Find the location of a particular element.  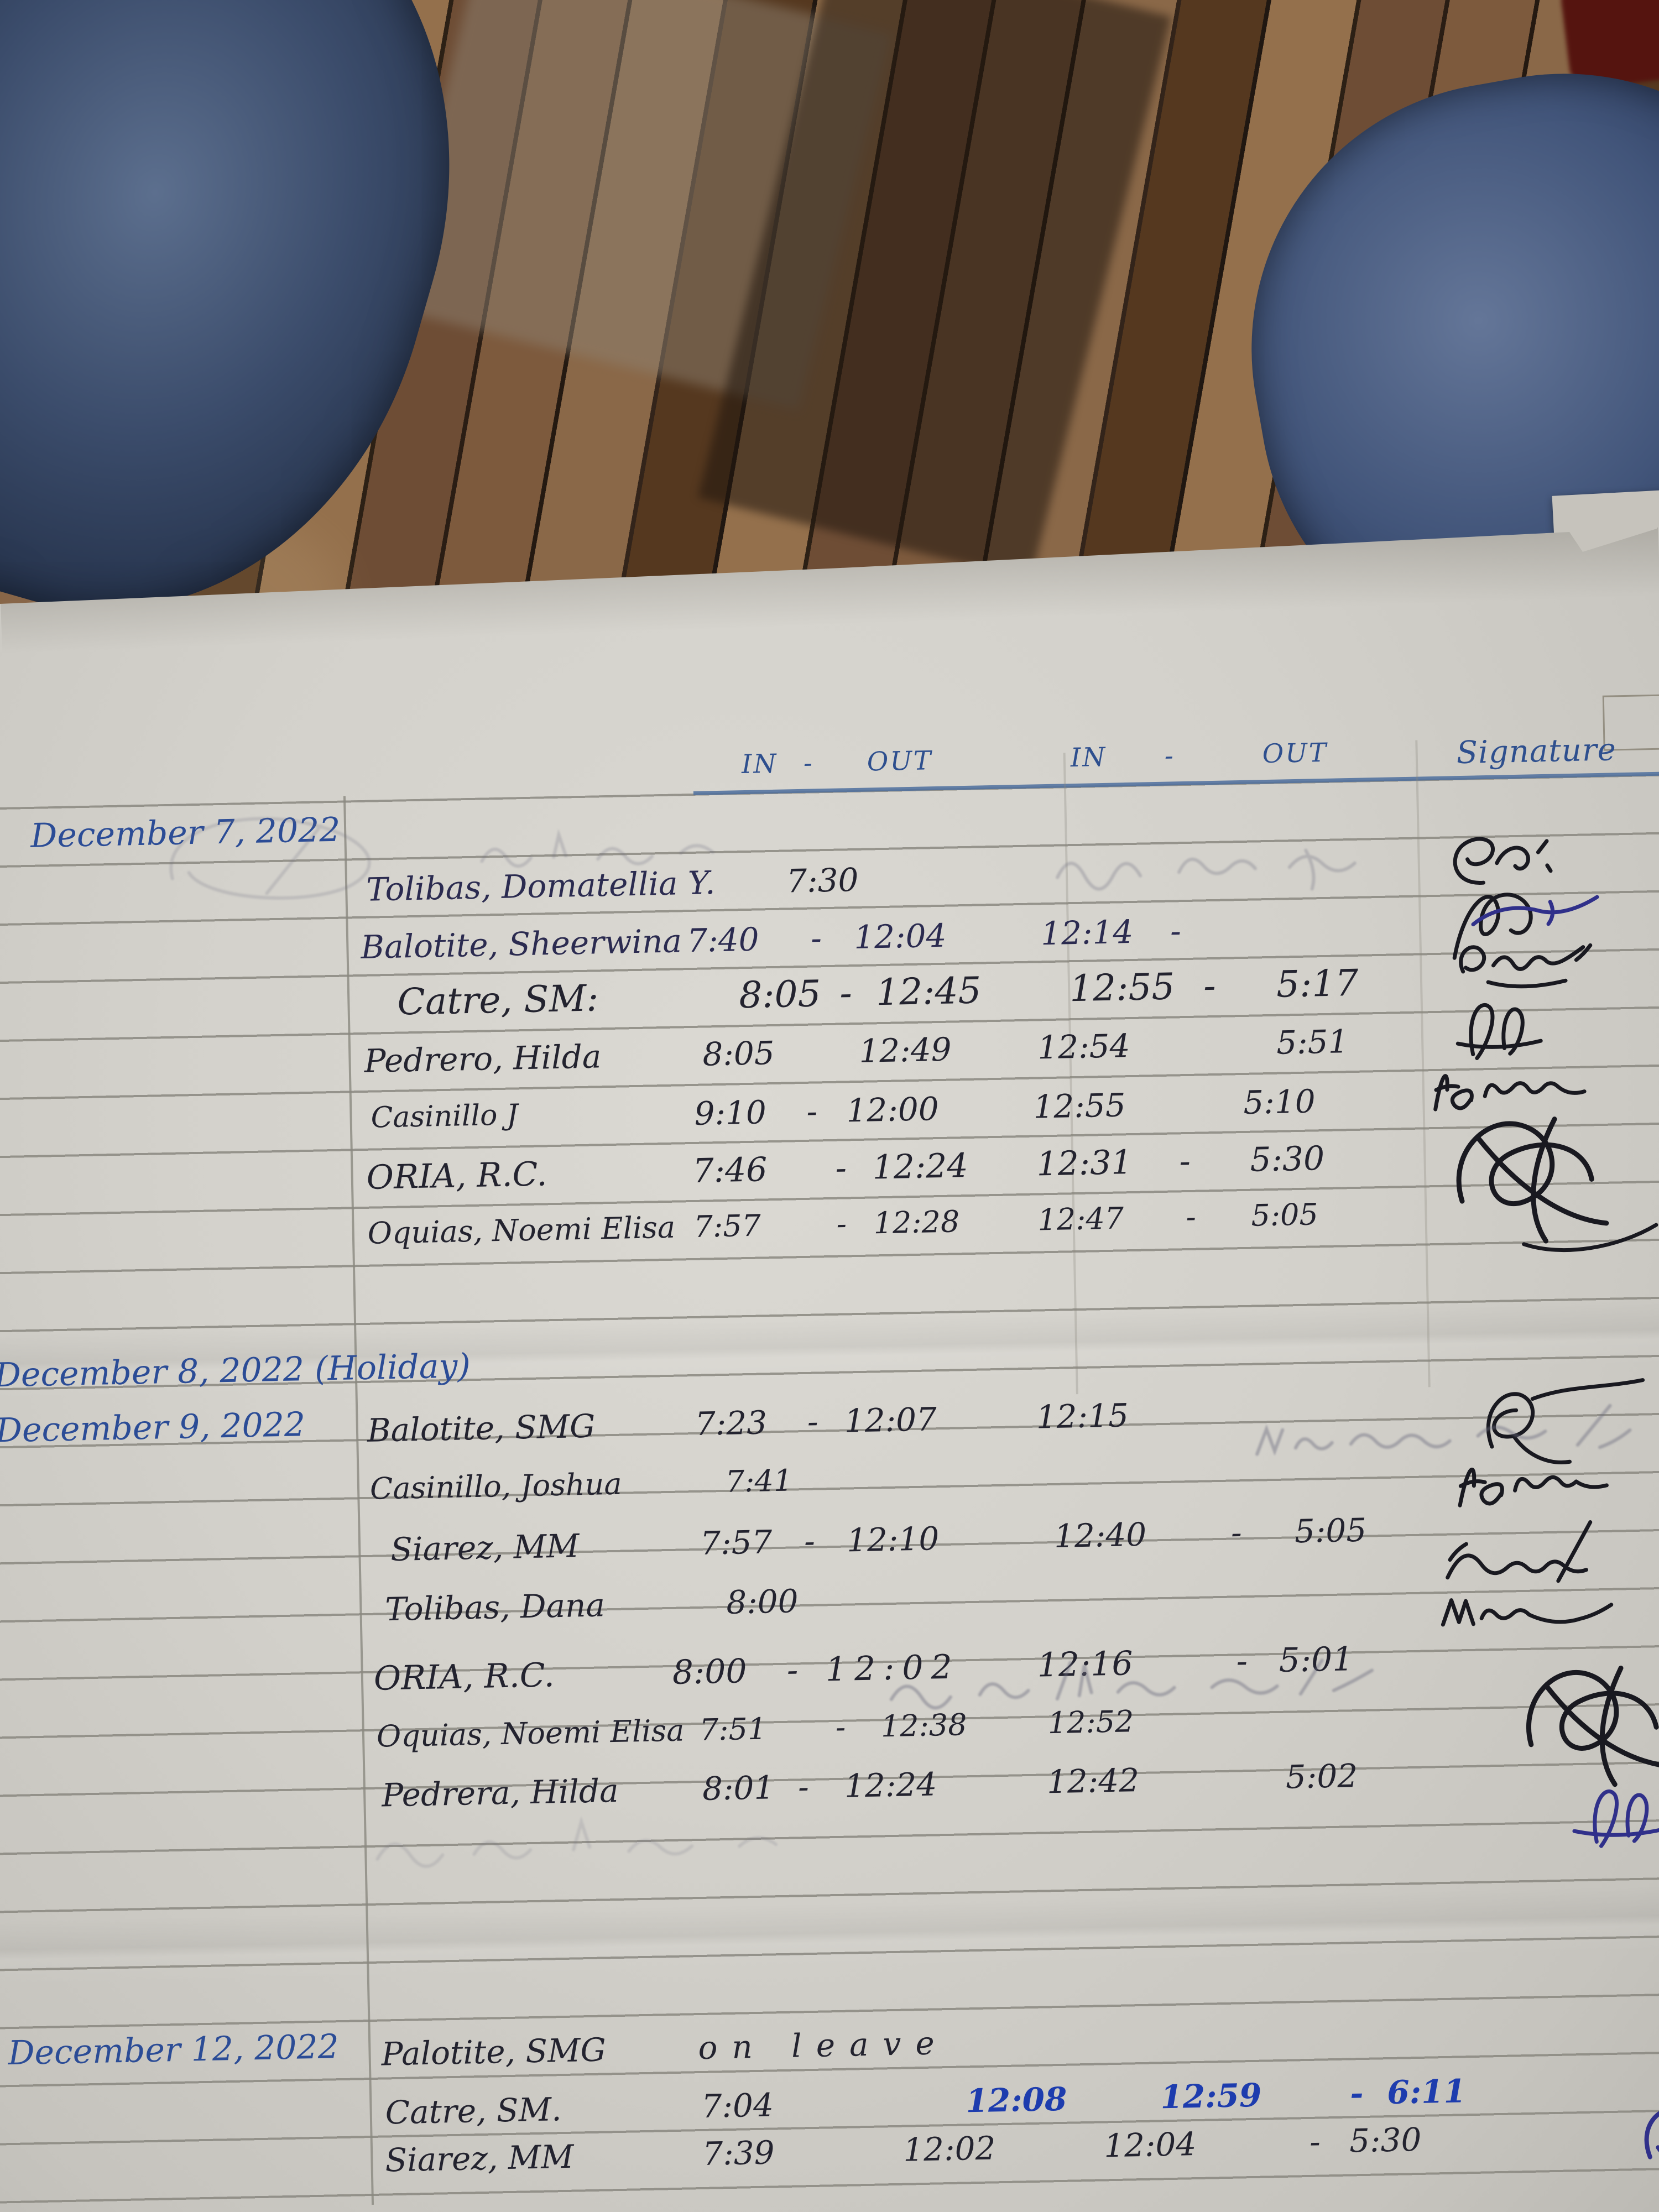

header-signature: Signature is located at coordinates (1537, 752).